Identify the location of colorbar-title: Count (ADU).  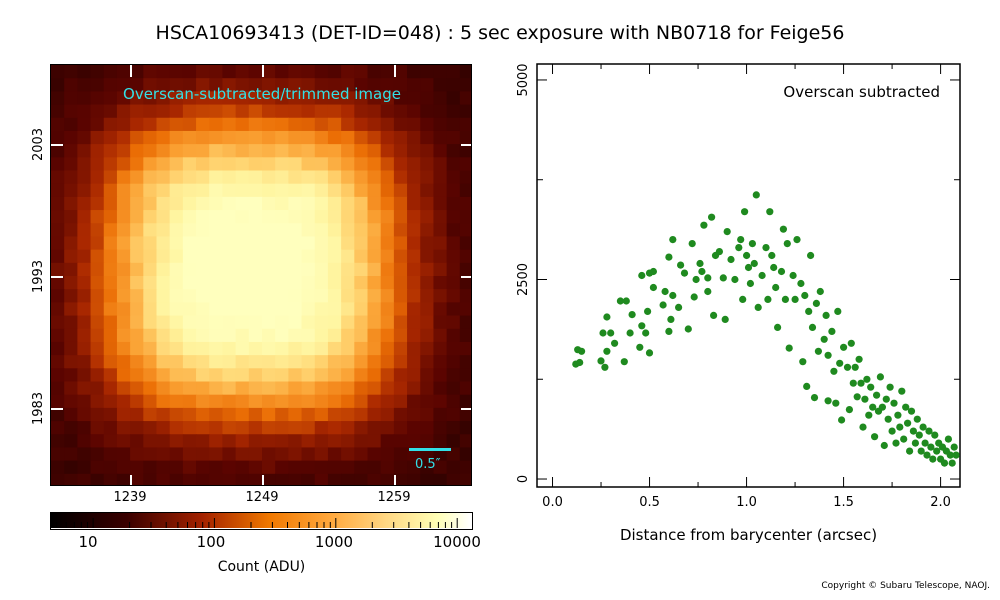
(261, 567).